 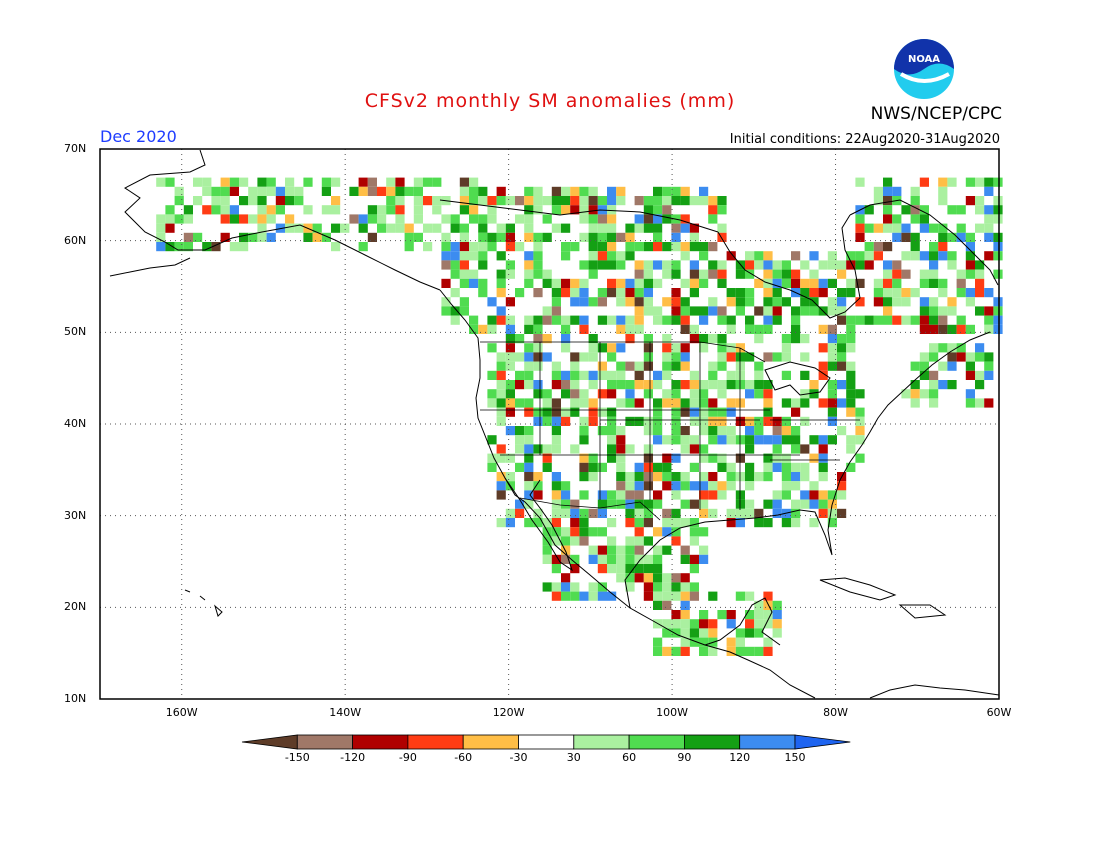 I want to click on colorbar-tick-label: 120, so click(x=740, y=757).